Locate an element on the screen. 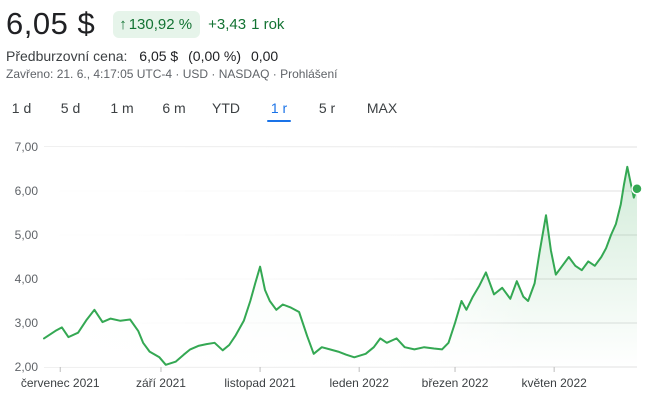  y-tick-label: 5,00 is located at coordinates (27, 235).